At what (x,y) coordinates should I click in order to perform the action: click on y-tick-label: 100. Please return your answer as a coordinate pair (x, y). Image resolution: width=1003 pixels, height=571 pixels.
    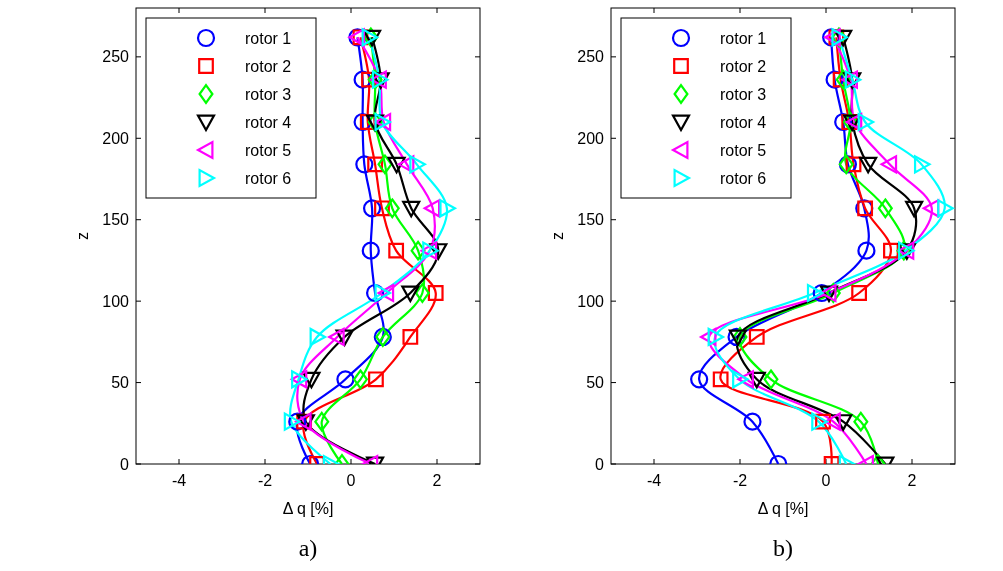
    Looking at the image, I should click on (116, 301).